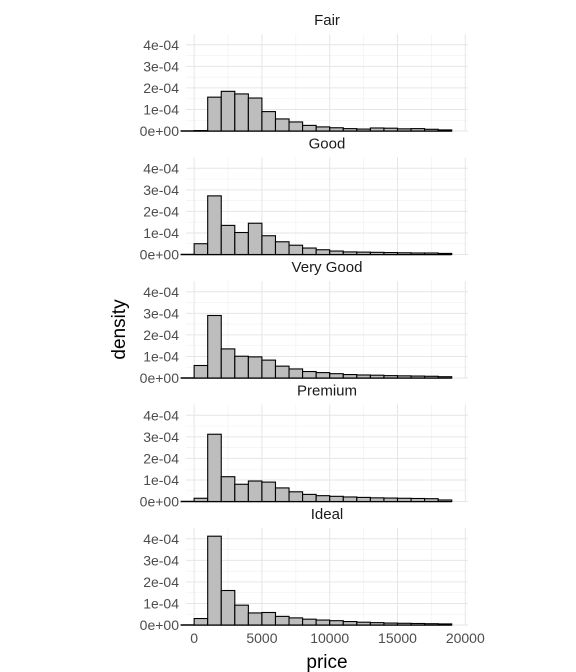 The width and height of the screenshot is (576, 672). I want to click on x-tick-label: 15000, so click(397, 638).